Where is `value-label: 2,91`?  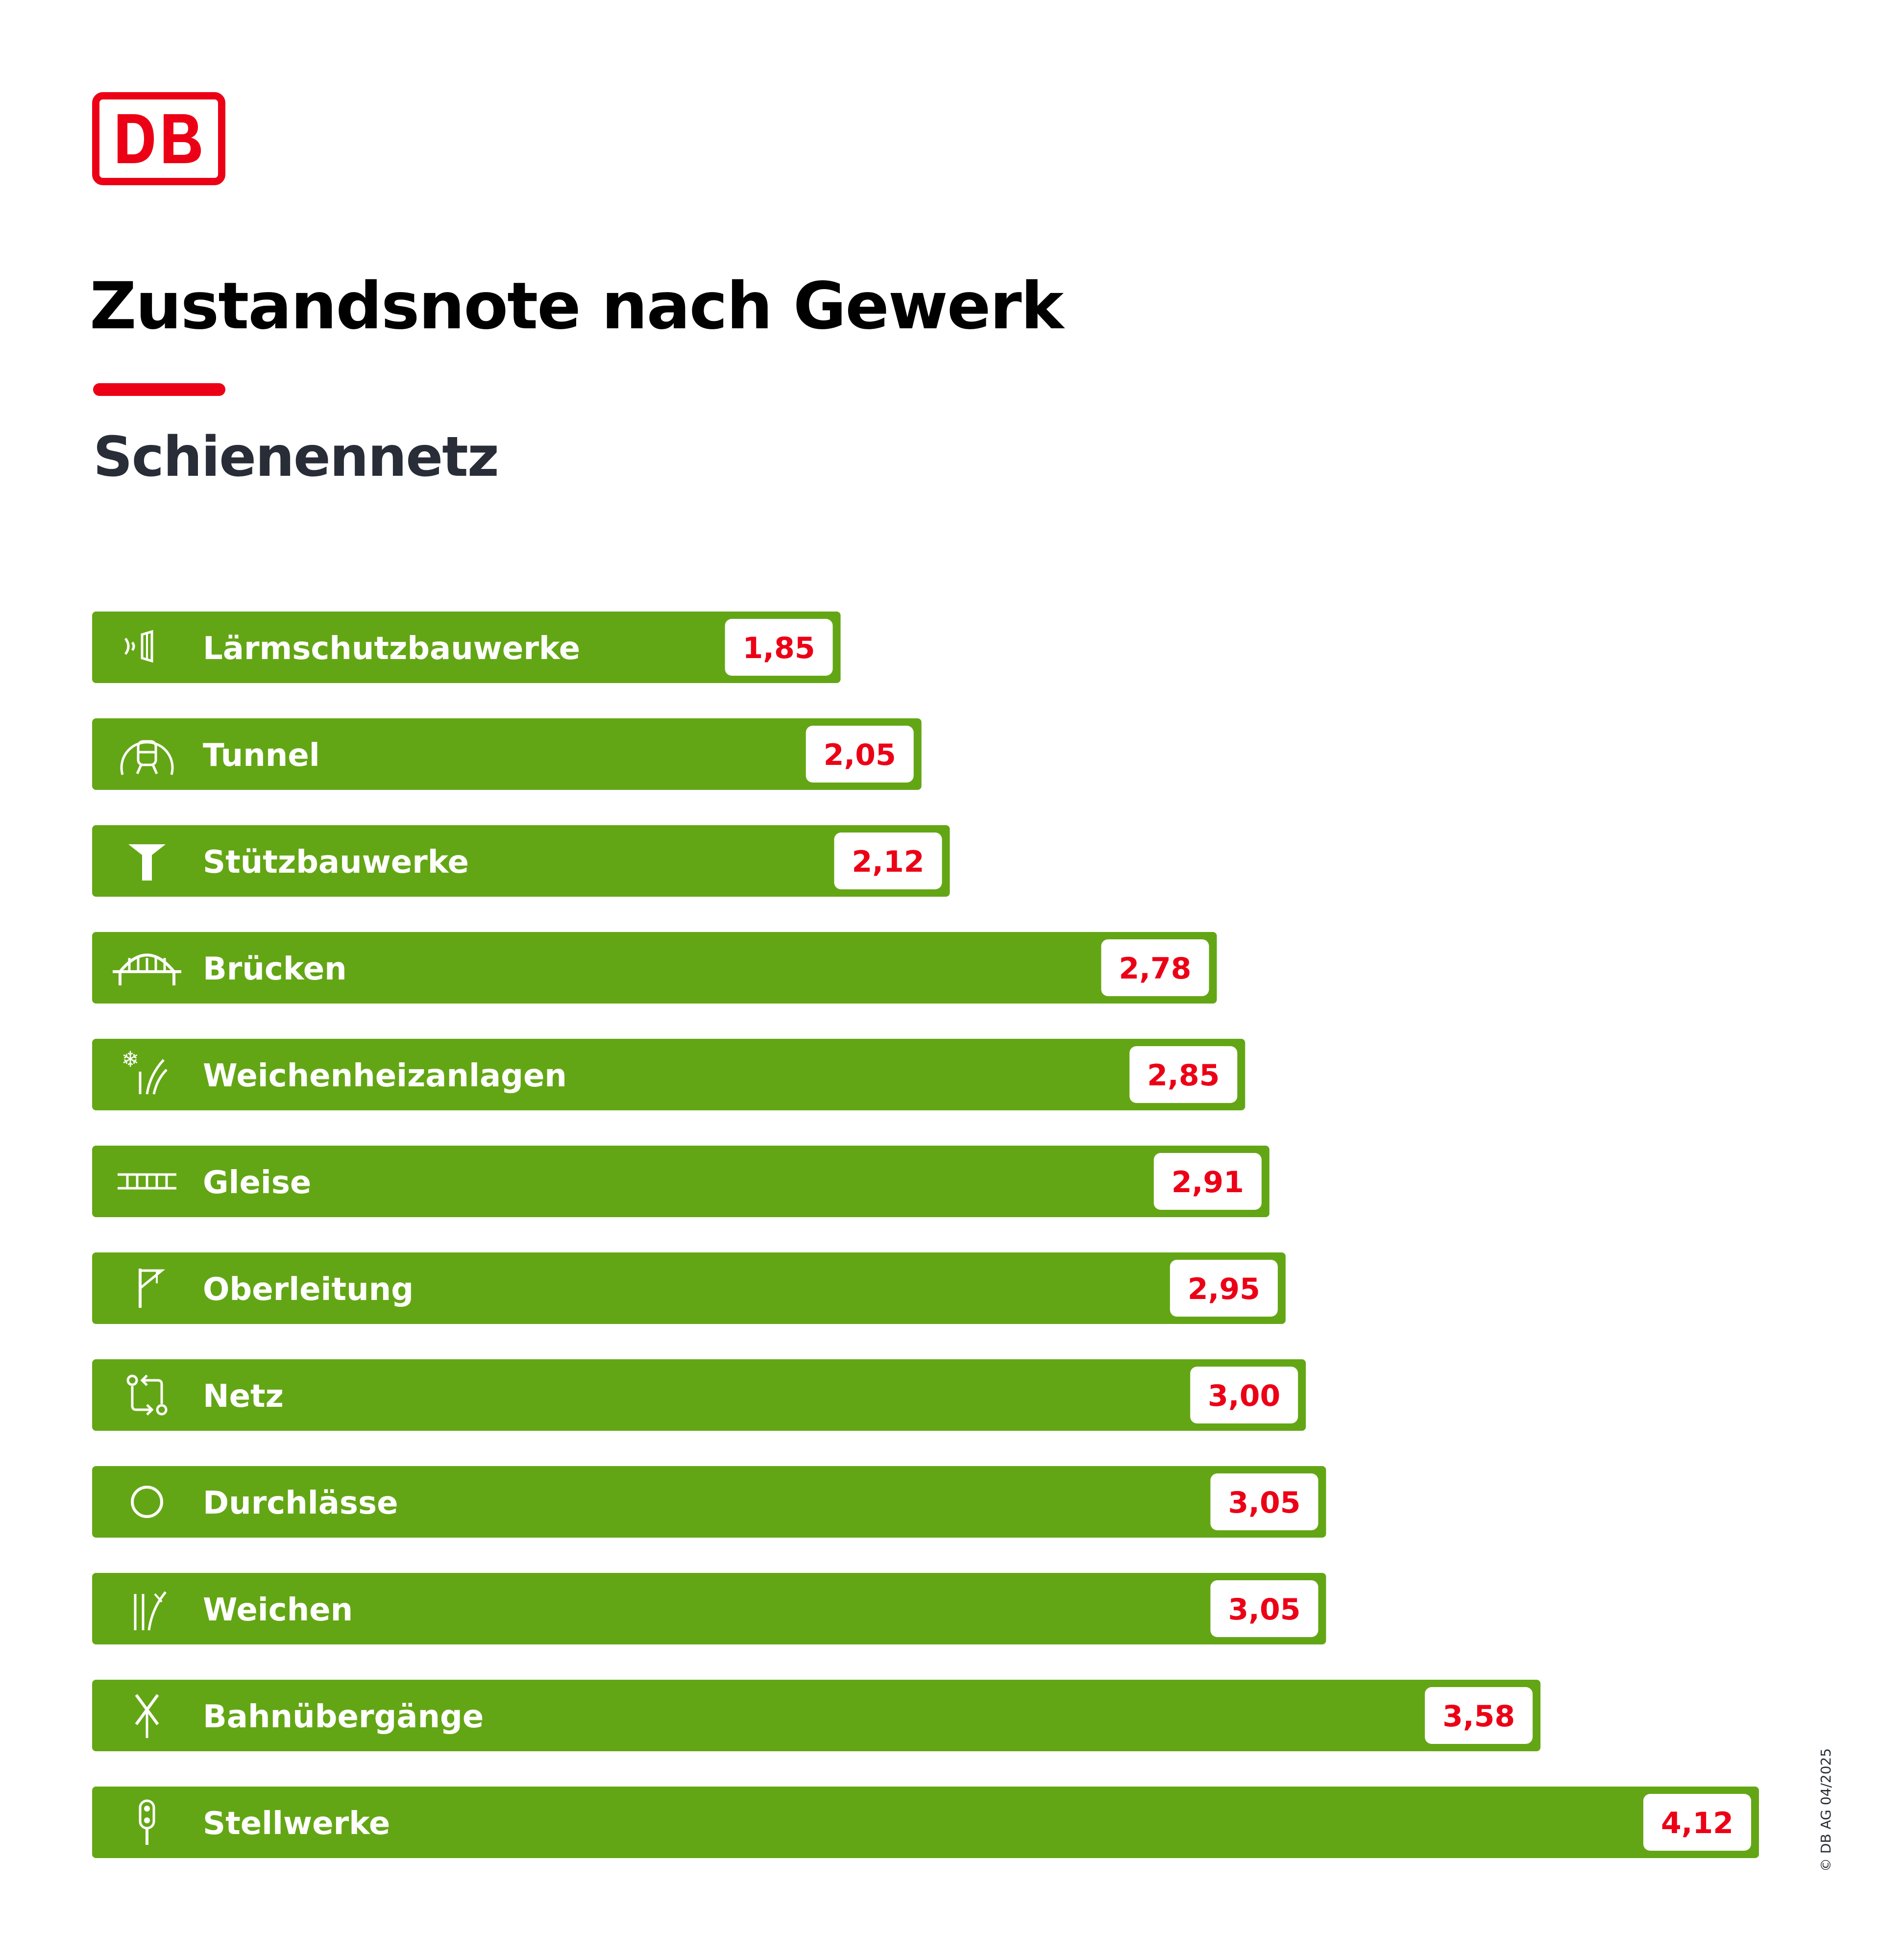 value-label: 2,91 is located at coordinates (1207, 1182).